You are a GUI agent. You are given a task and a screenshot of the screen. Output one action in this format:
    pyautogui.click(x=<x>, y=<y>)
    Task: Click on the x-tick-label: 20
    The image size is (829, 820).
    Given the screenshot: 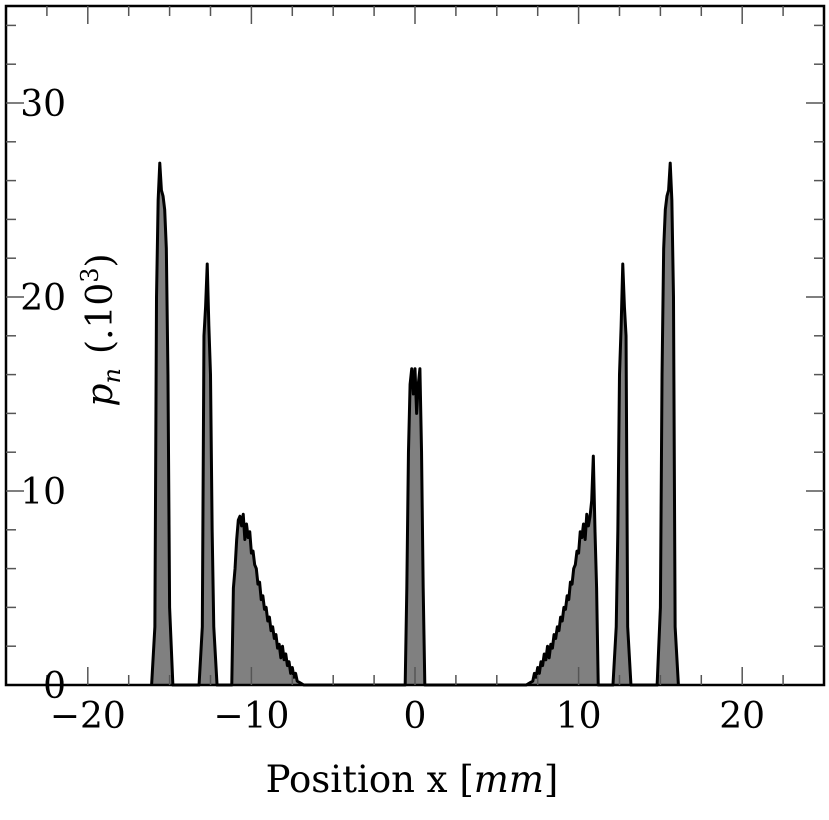 What is the action you would take?
    pyautogui.click(x=742, y=716)
    